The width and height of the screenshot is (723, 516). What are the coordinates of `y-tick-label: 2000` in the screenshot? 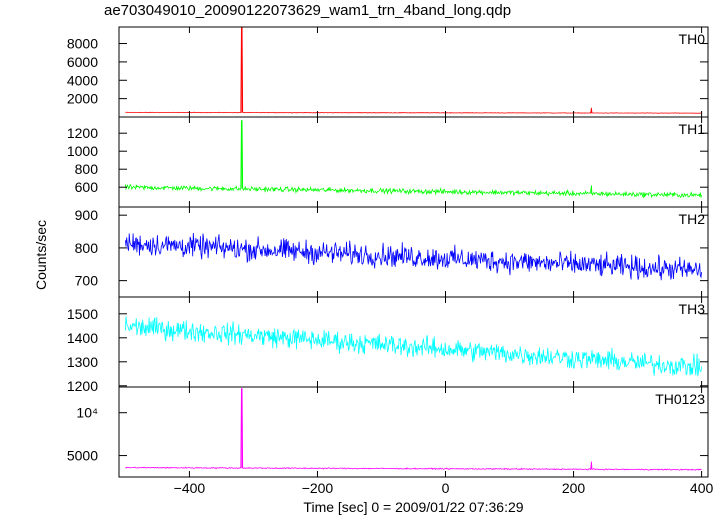 It's located at (82, 99).